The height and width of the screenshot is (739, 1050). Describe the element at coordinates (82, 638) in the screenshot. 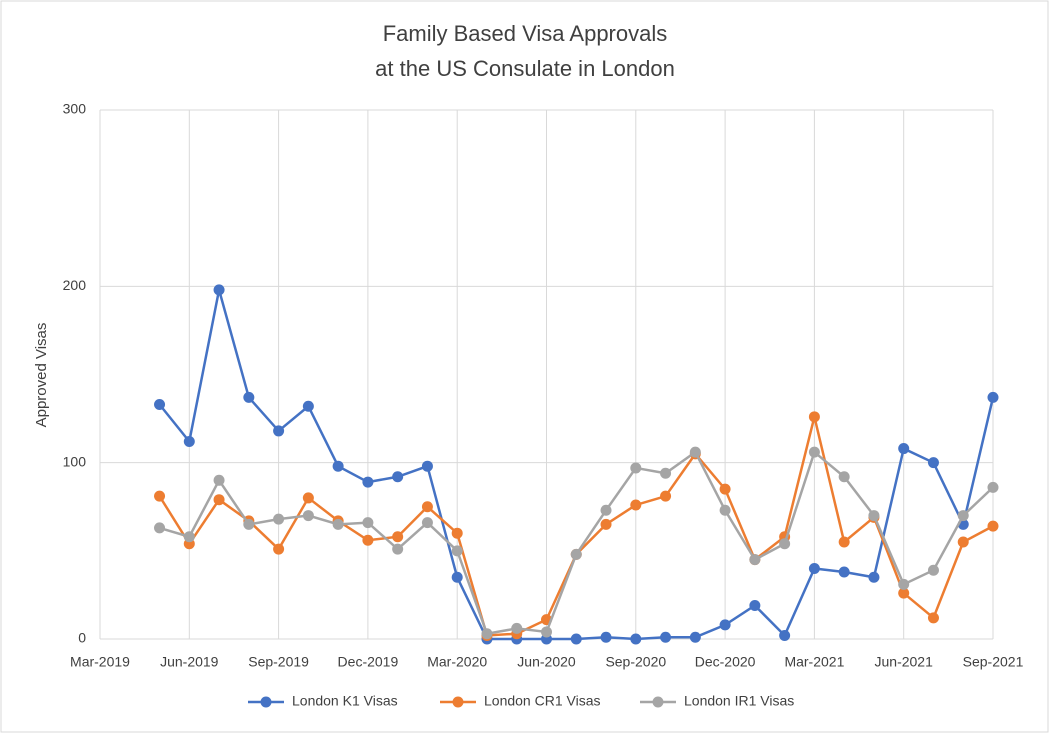

I see `y-tick-label: 0` at that location.